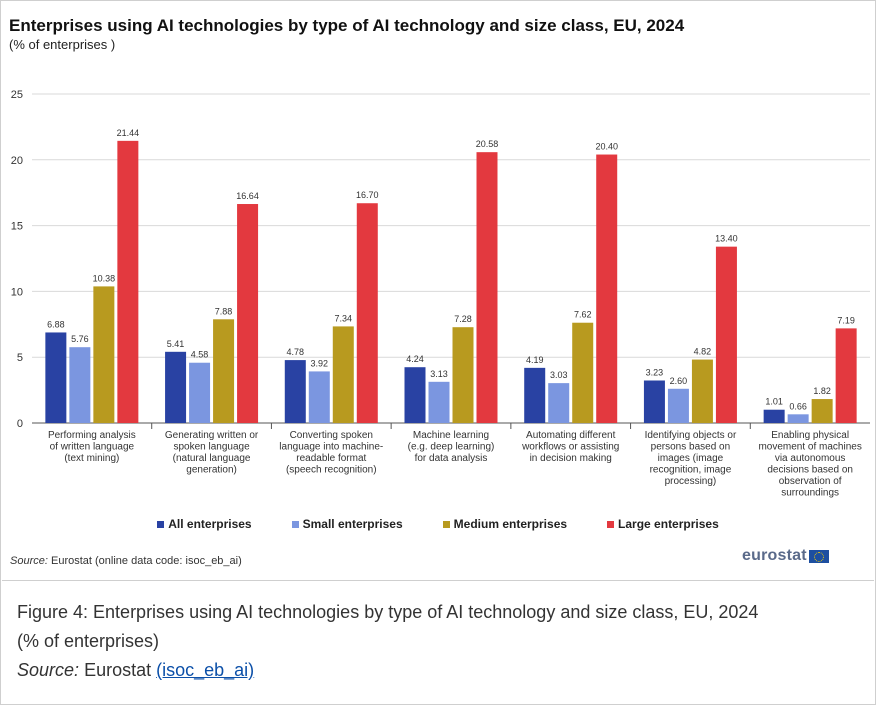 The height and width of the screenshot is (705, 876). What do you see at coordinates (703, 352) in the screenshot?
I see `data-label: 4.82` at bounding box center [703, 352].